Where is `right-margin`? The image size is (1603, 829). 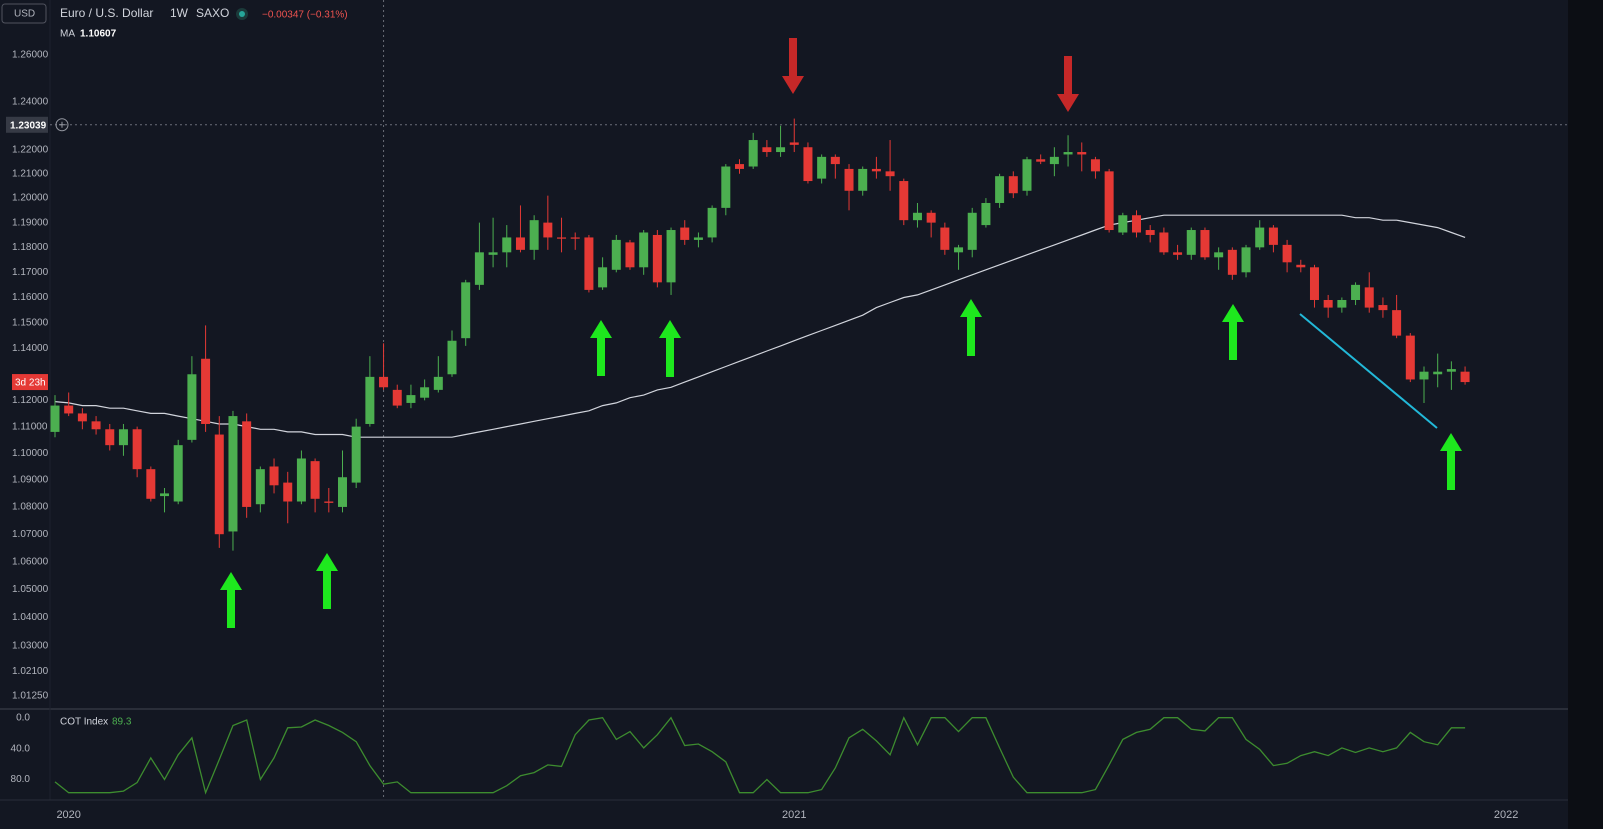
right-margin is located at coordinates (1585, 414).